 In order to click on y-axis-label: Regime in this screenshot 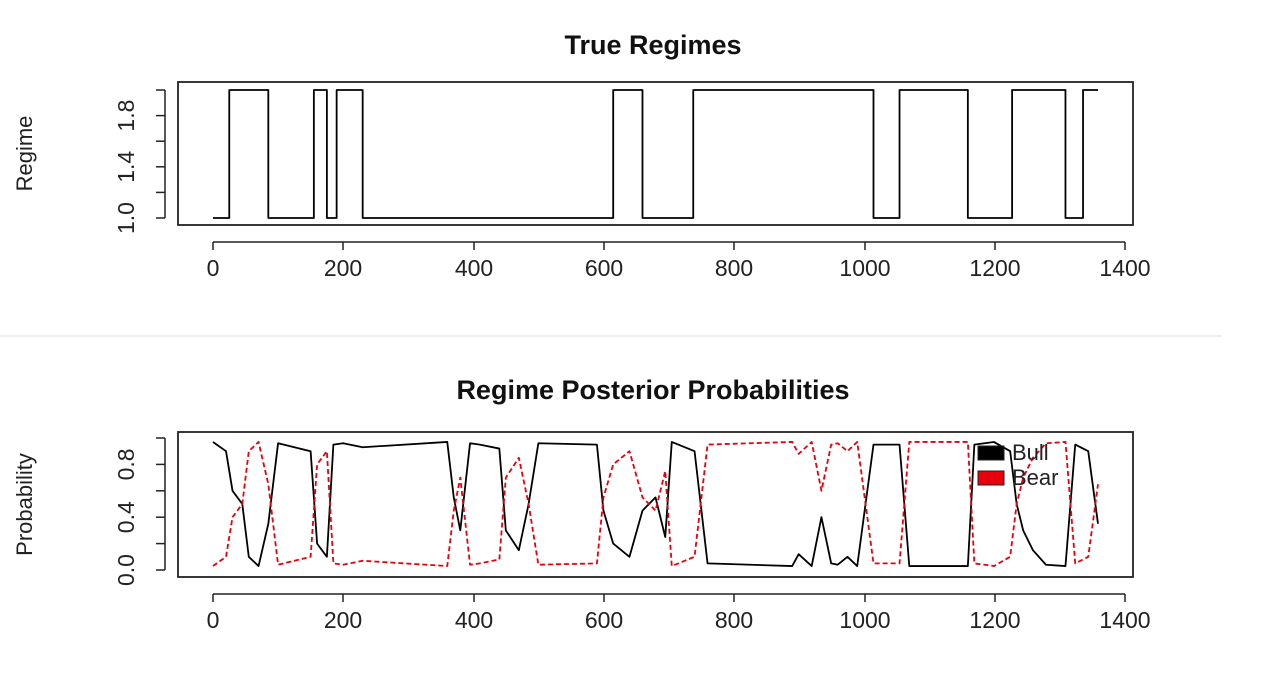, I will do `click(24, 154)`.